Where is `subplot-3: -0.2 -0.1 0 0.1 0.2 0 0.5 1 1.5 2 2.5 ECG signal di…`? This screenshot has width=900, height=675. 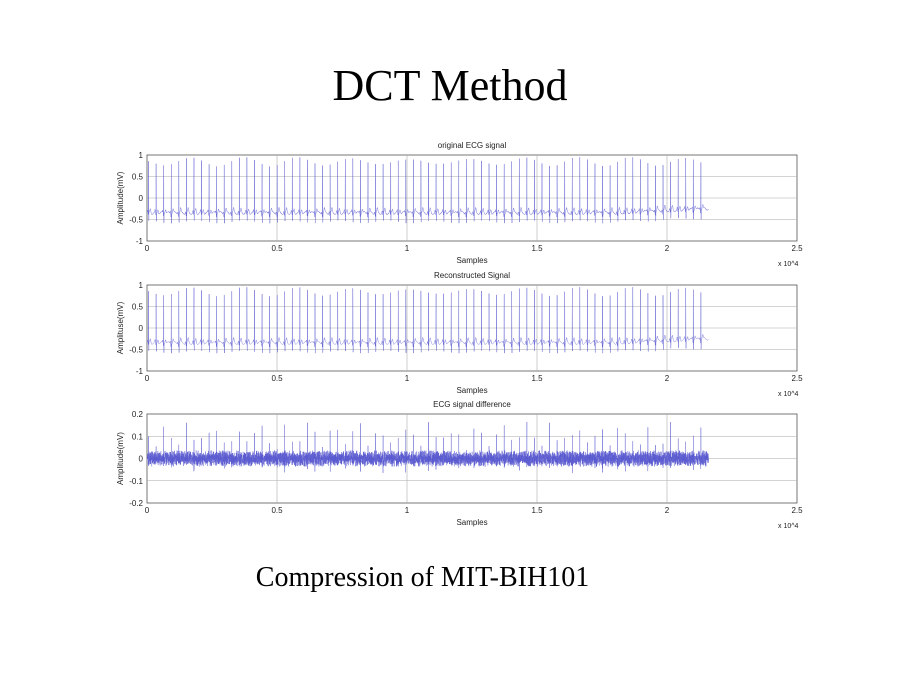 subplot-3: -0.2 -0.1 0 0.1 0.2 0 0.5 1 1.5 2 2.5 ECG signal di… is located at coordinates (459, 463).